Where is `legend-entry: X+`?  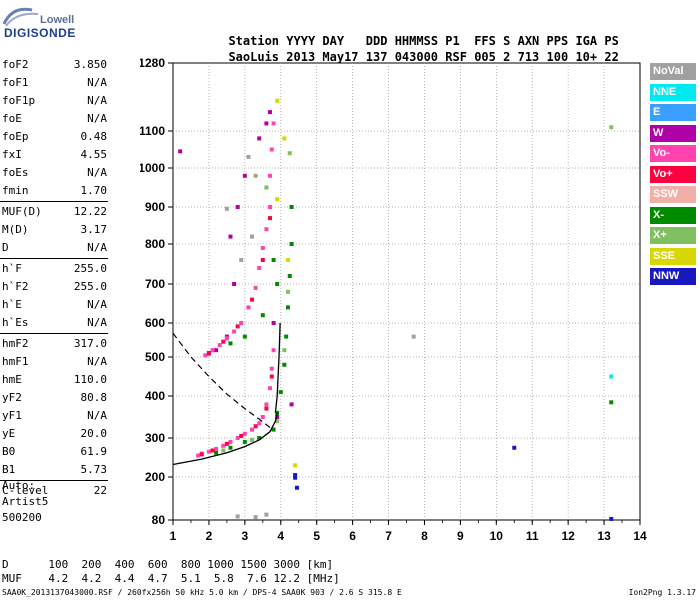 legend-entry: X+ is located at coordinates (673, 235).